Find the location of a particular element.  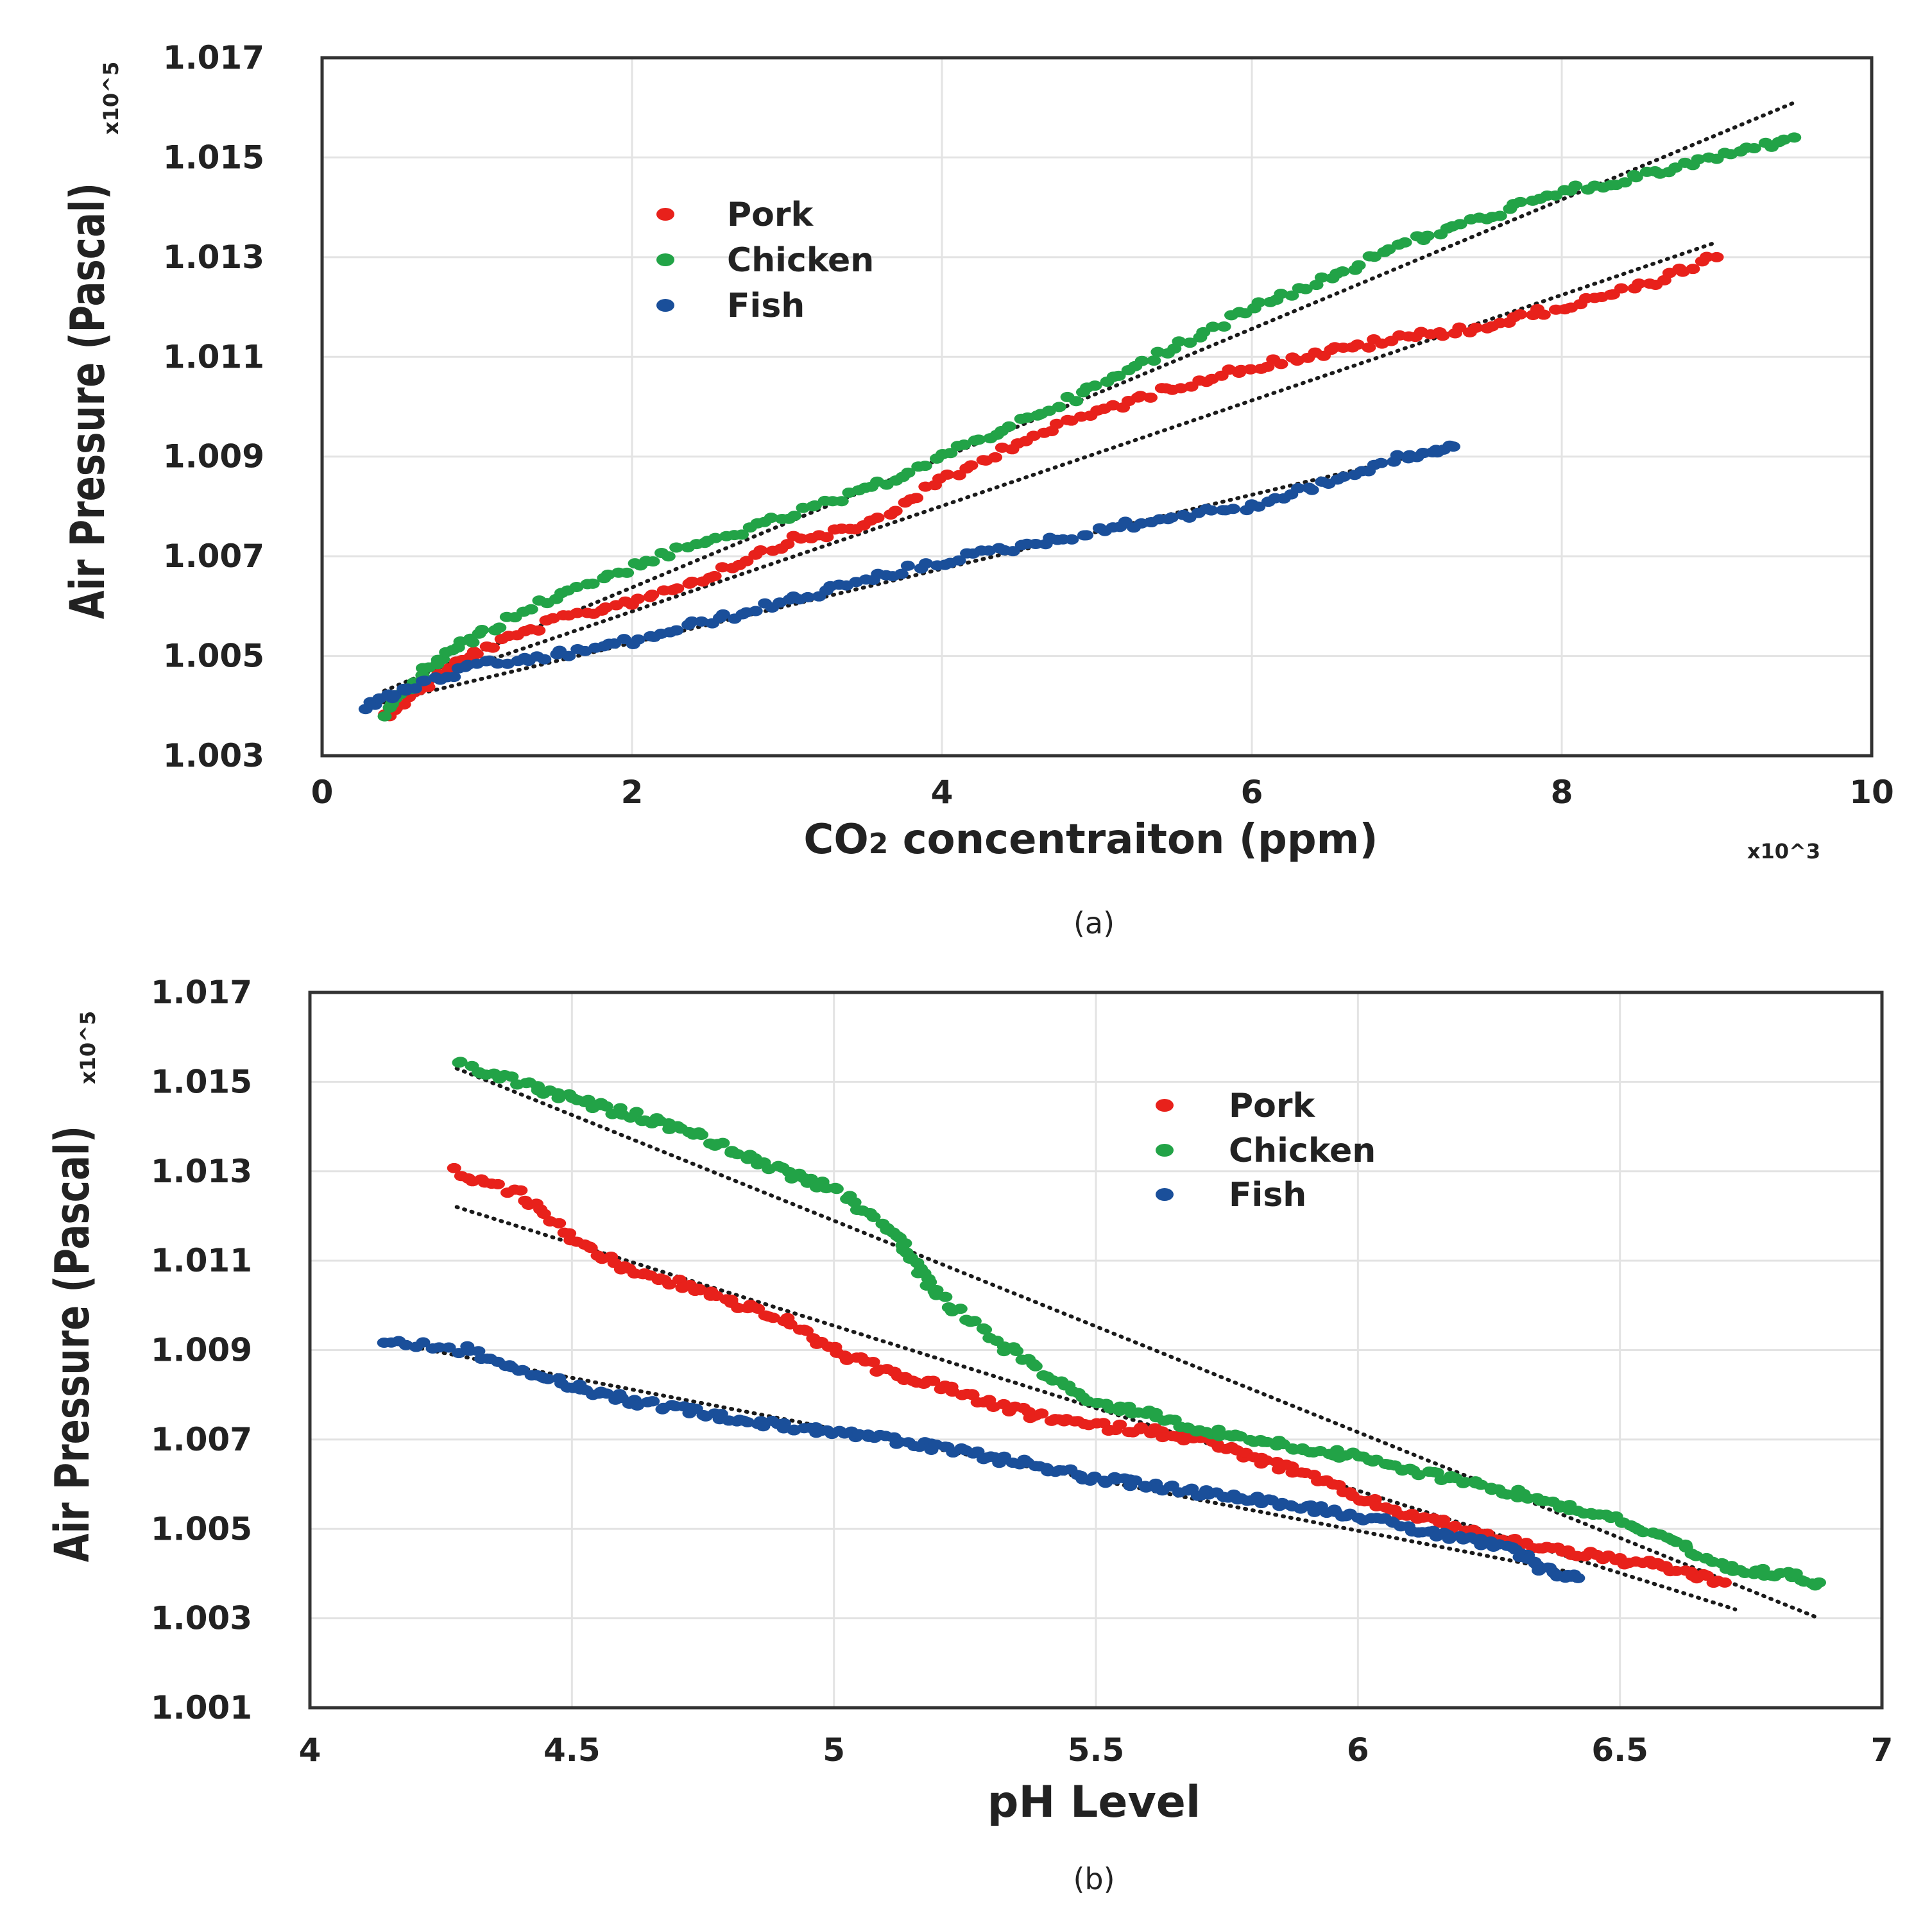

chart-b-y-tick-label: 1.003 is located at coordinates (201, 1618).